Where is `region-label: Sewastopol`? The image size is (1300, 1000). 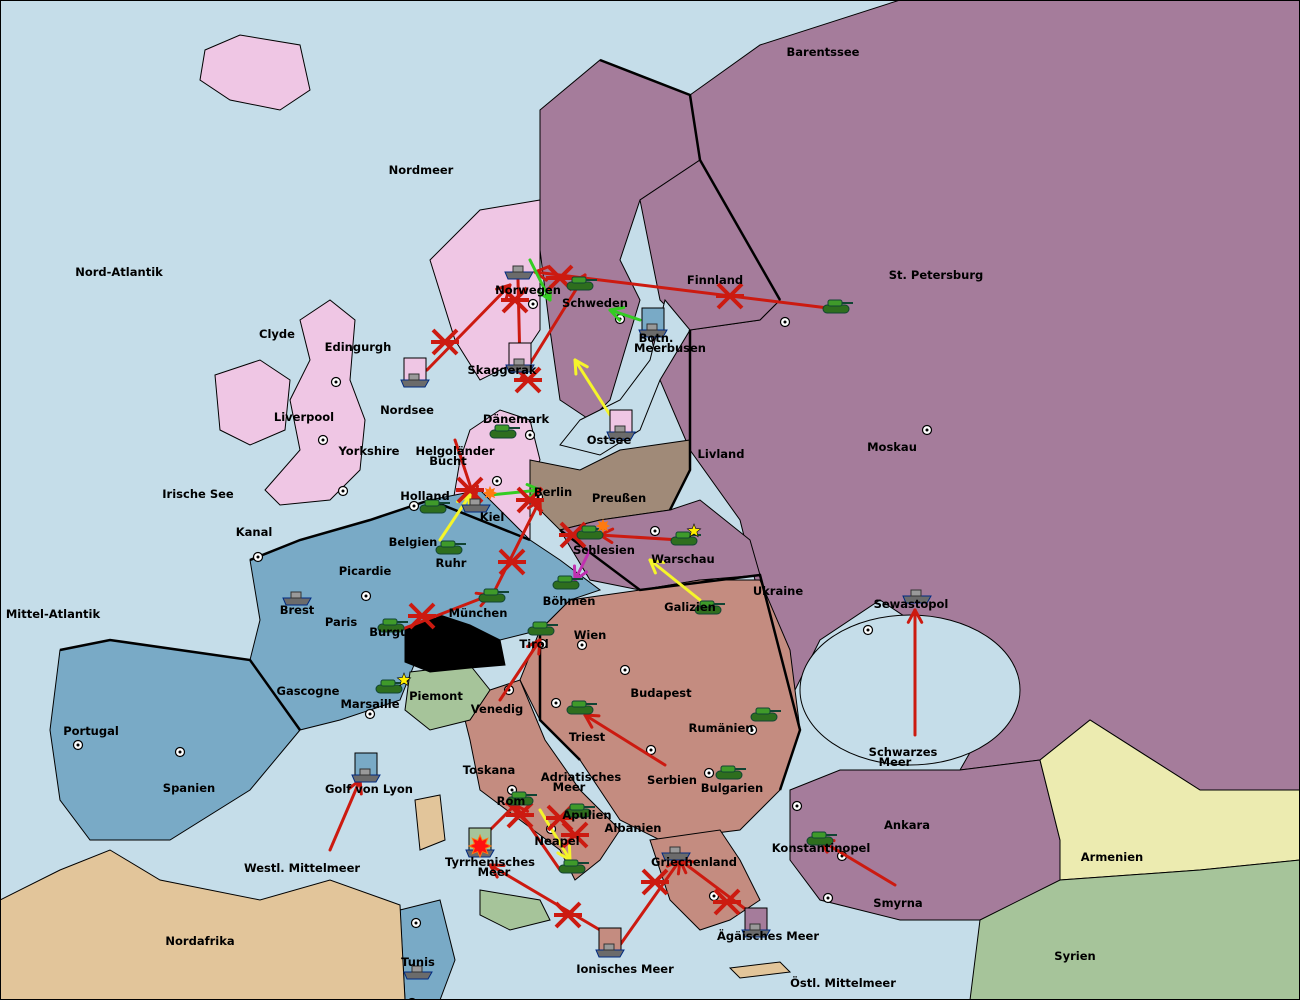
region-label: Sewastopol is located at coordinates (911, 604).